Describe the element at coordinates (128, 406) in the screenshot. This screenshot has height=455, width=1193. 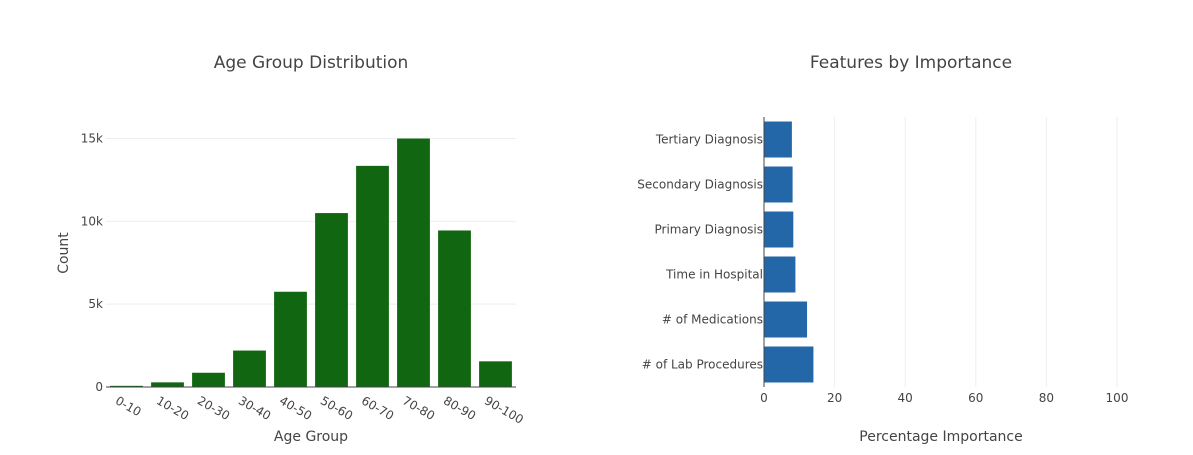
I see `x-tick-label: 0-10` at that location.